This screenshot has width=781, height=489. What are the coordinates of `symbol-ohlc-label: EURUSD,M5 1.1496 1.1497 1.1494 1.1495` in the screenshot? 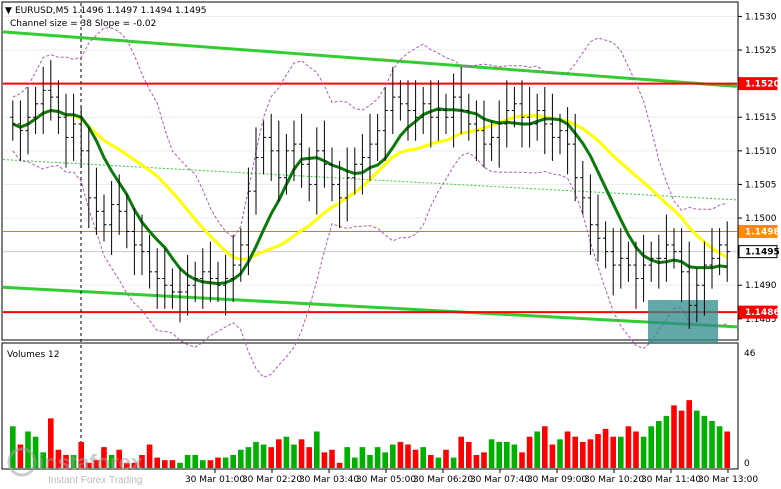 It's located at (111, 11).